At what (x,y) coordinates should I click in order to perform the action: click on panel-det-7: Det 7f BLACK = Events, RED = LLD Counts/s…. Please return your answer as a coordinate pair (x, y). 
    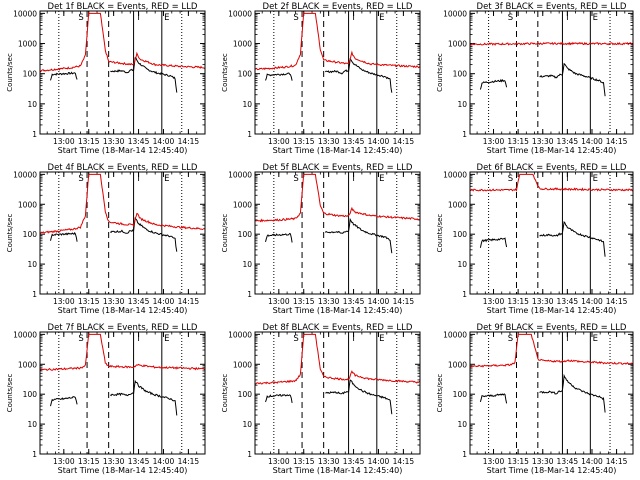
    Looking at the image, I should click on (106, 399).